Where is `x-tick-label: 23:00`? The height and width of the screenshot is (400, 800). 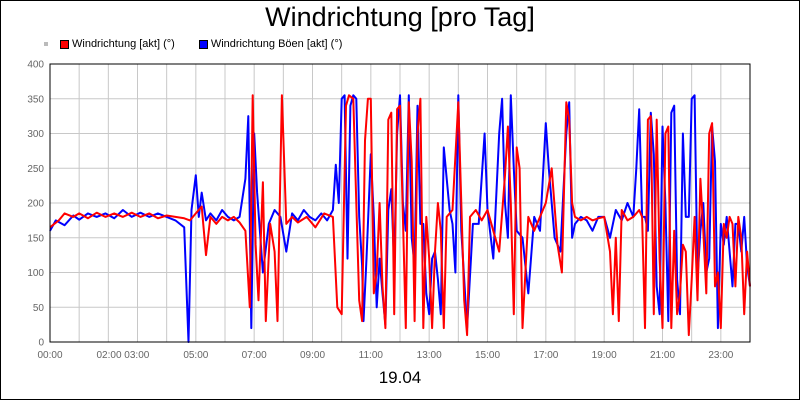 x-tick-label: 23:00 is located at coordinates (720, 355).